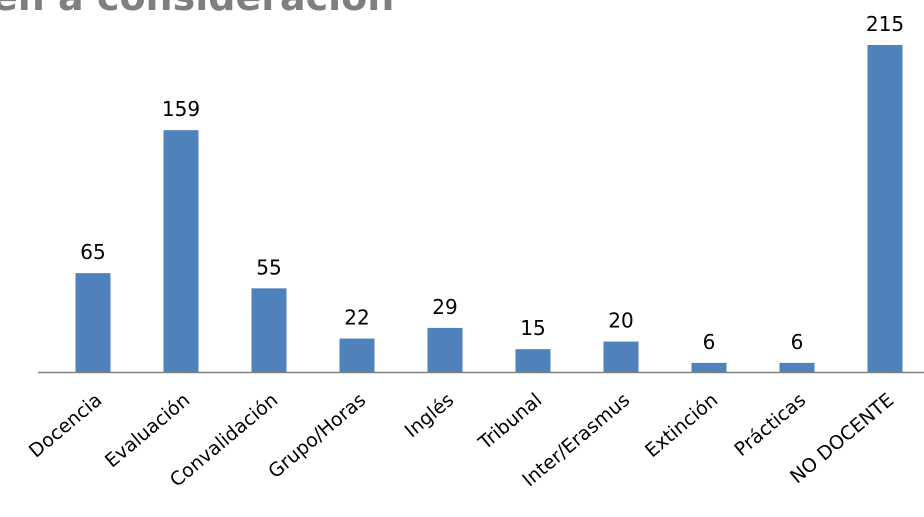 This screenshot has width=924, height=517. What do you see at coordinates (797, 367) in the screenshot?
I see `bar-practicas` at bounding box center [797, 367].